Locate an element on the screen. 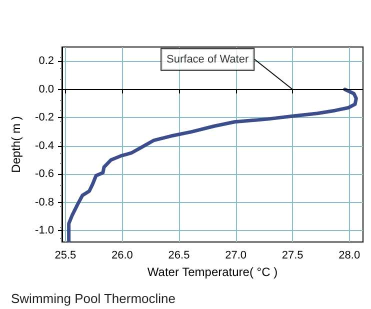 This screenshot has width=371, height=309. y-tick-label: -0.2 is located at coordinates (44, 118).